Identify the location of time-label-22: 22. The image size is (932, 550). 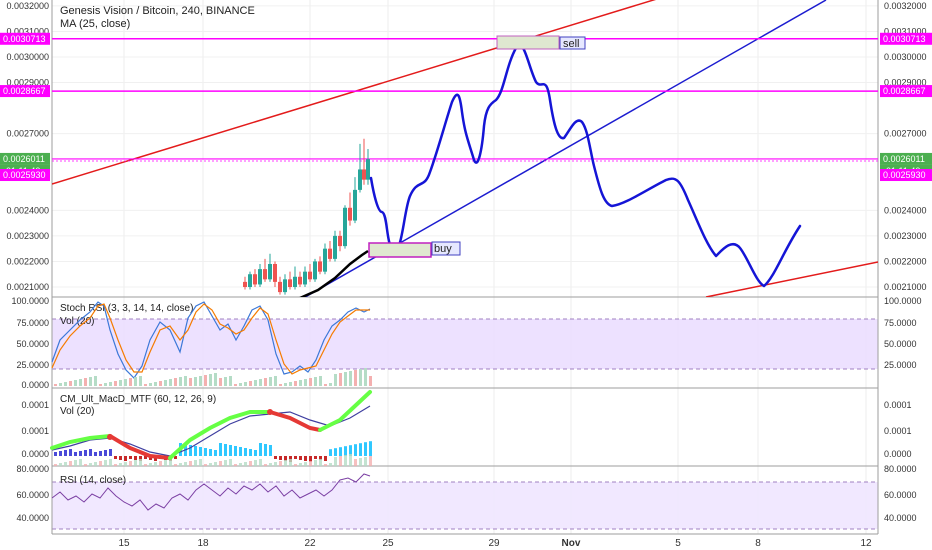
(310, 543).